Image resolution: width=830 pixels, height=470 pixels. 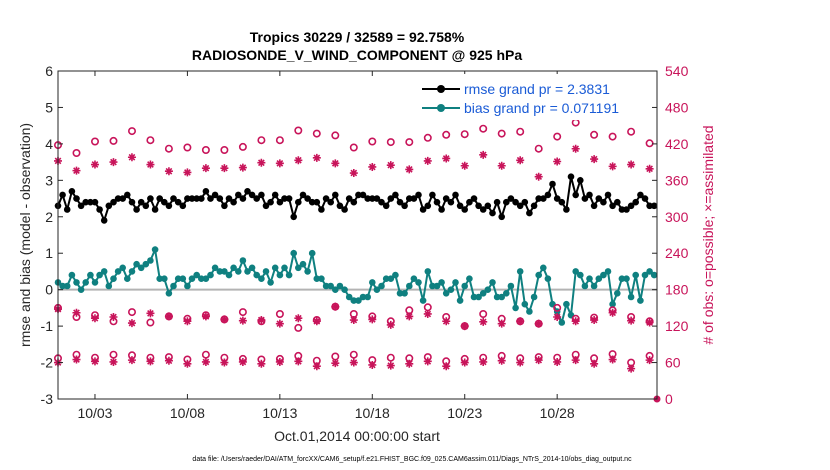 I want to click on y-right-tick-label: 540, so click(x=677, y=71).